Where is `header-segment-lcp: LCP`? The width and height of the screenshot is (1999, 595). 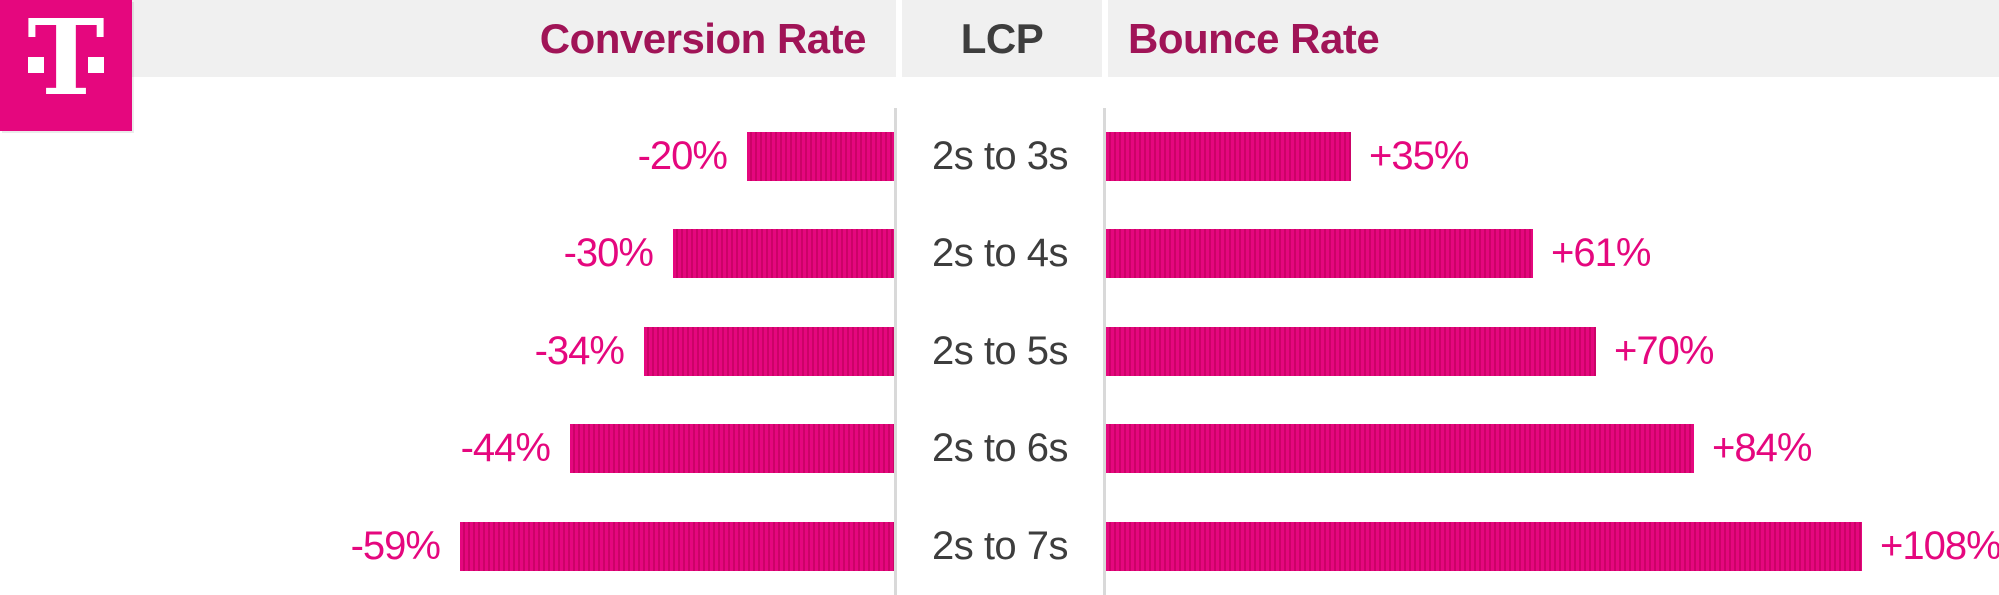 header-segment-lcp: LCP is located at coordinates (1002, 38).